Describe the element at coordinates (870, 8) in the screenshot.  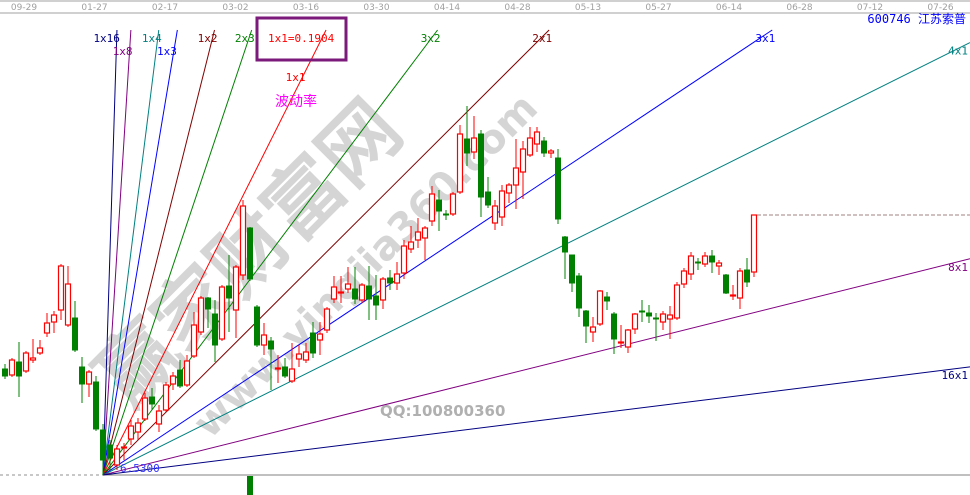
I see `x-tick-label: 07-12` at that location.